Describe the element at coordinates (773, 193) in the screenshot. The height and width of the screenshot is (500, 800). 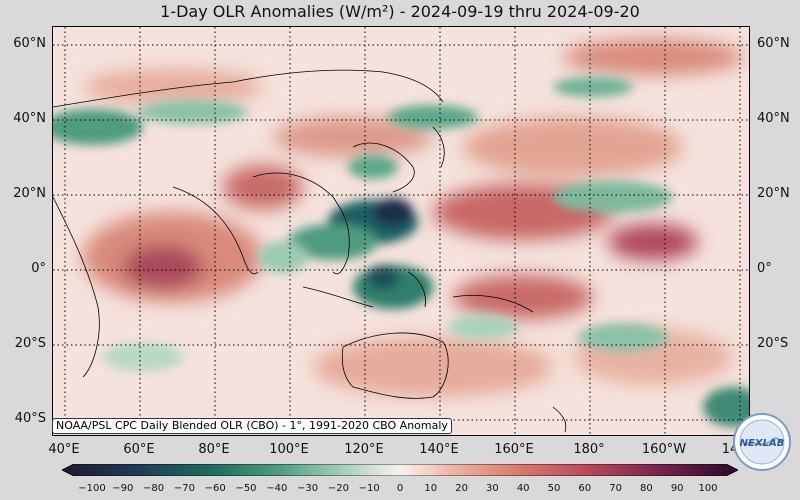
I see `lat-label-right: 20°N` at that location.